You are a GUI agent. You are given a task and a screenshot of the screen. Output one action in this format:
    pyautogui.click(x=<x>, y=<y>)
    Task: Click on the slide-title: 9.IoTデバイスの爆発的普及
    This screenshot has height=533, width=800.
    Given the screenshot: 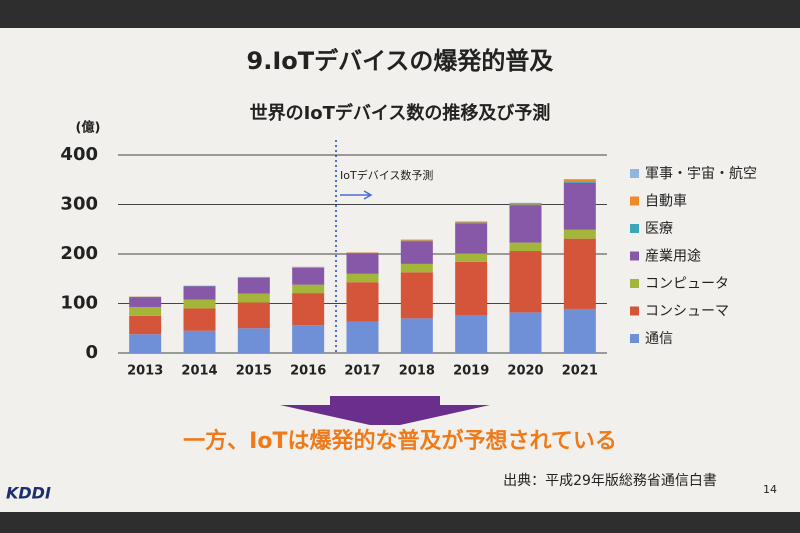 What is the action you would take?
    pyautogui.click(x=400, y=61)
    